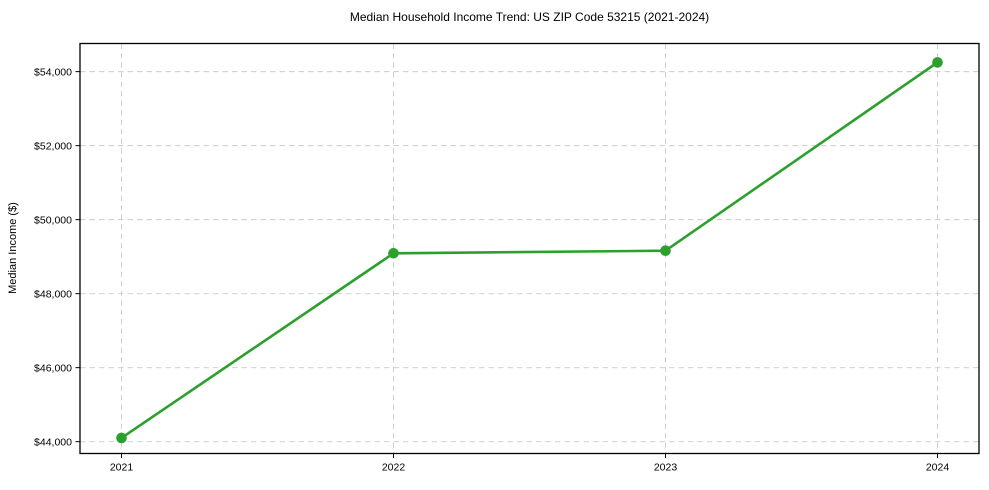 This screenshot has height=490, width=989. I want to click on y-tick-label: $48,000, so click(53, 294).